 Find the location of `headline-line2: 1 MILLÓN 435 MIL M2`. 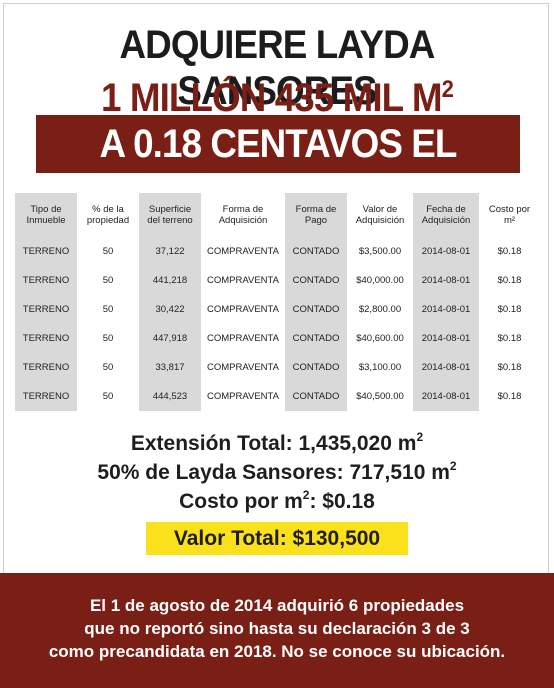

headline-line2: 1 MILLÓN 435 MIL M2 is located at coordinates (277, 94).